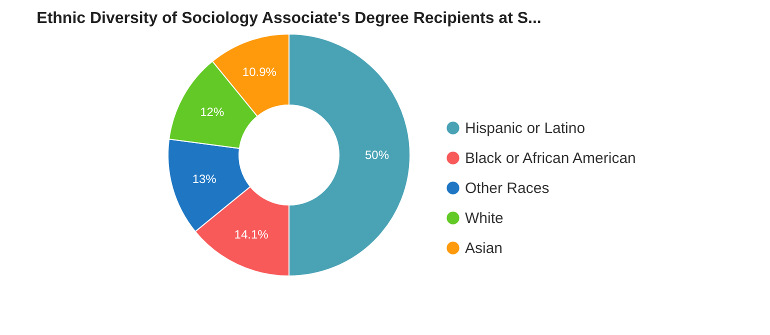 The image size is (770, 335). I want to click on data-label: 13%, so click(204, 179).